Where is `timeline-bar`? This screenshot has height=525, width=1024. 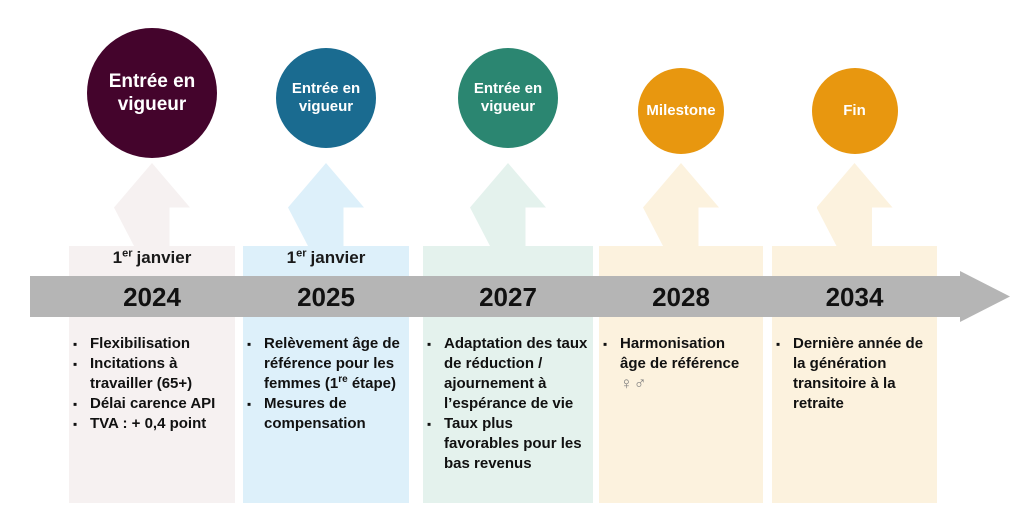
timeline-bar is located at coordinates (496, 296).